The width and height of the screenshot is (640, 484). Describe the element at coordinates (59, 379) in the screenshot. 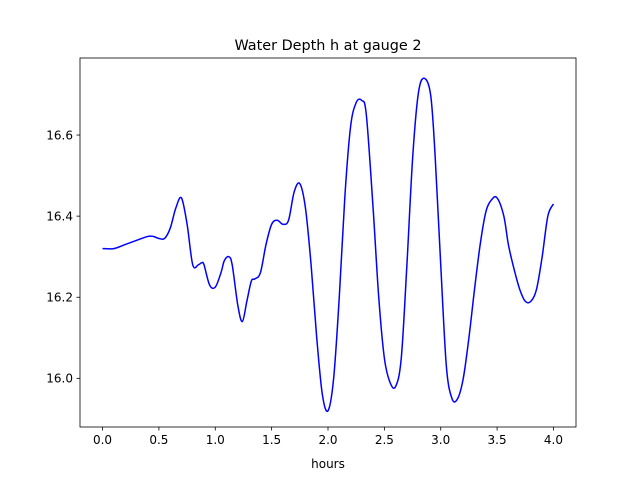

I see `y-tick-label: 16.0` at that location.